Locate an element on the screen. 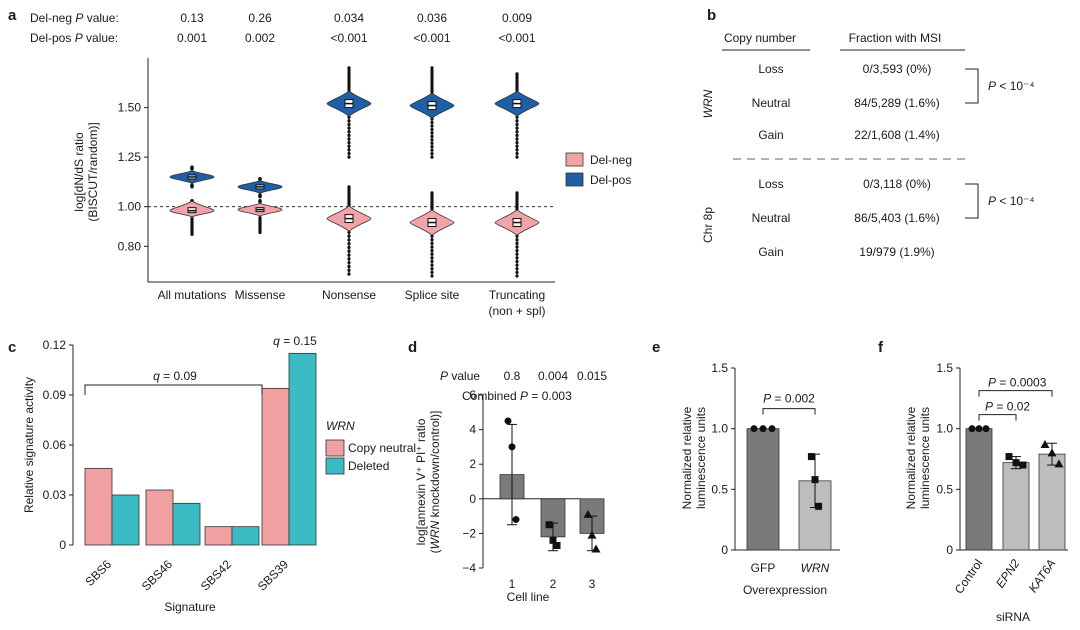  fraction-cell: 22/1,608 (1.4%) is located at coordinates (896, 135).